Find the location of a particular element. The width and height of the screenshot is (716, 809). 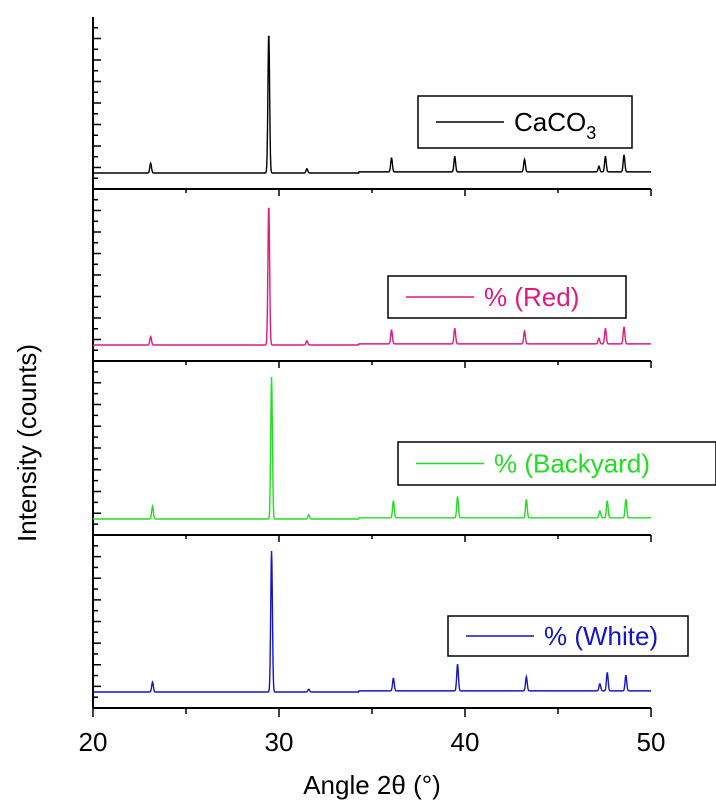

legend-box is located at coordinates (556, 463).